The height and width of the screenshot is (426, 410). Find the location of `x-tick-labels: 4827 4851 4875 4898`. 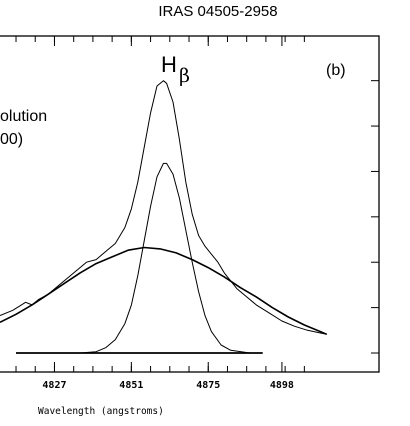

x-tick-labels: 4827 4851 4875 4898 is located at coordinates (168, 385).